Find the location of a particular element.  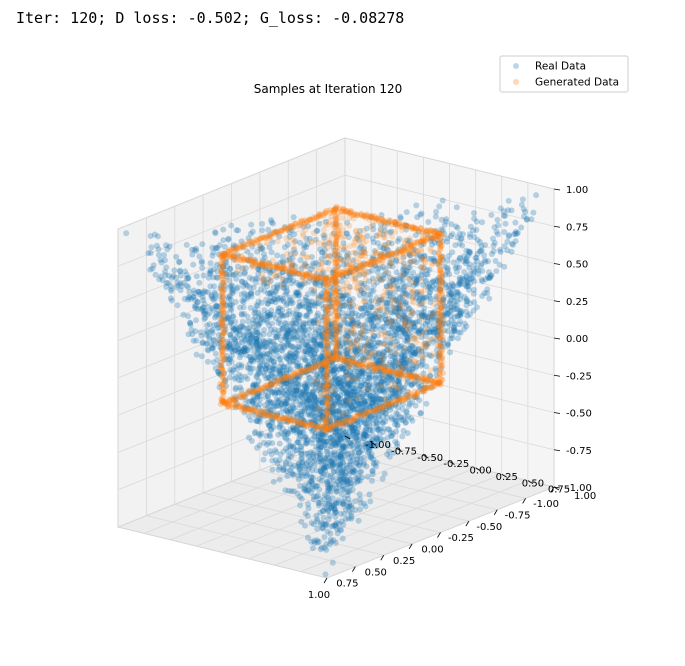

grid-line-right-z is located at coordinates (449, 312).